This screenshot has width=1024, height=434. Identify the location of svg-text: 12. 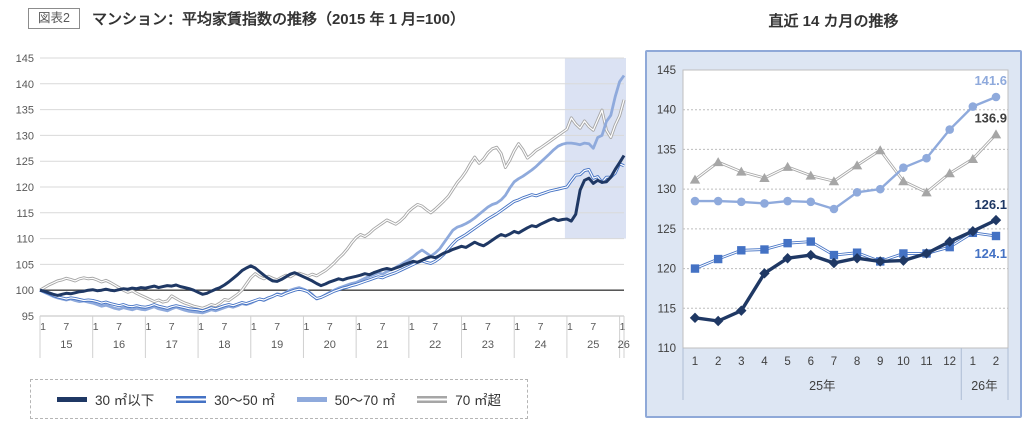
(949, 362).